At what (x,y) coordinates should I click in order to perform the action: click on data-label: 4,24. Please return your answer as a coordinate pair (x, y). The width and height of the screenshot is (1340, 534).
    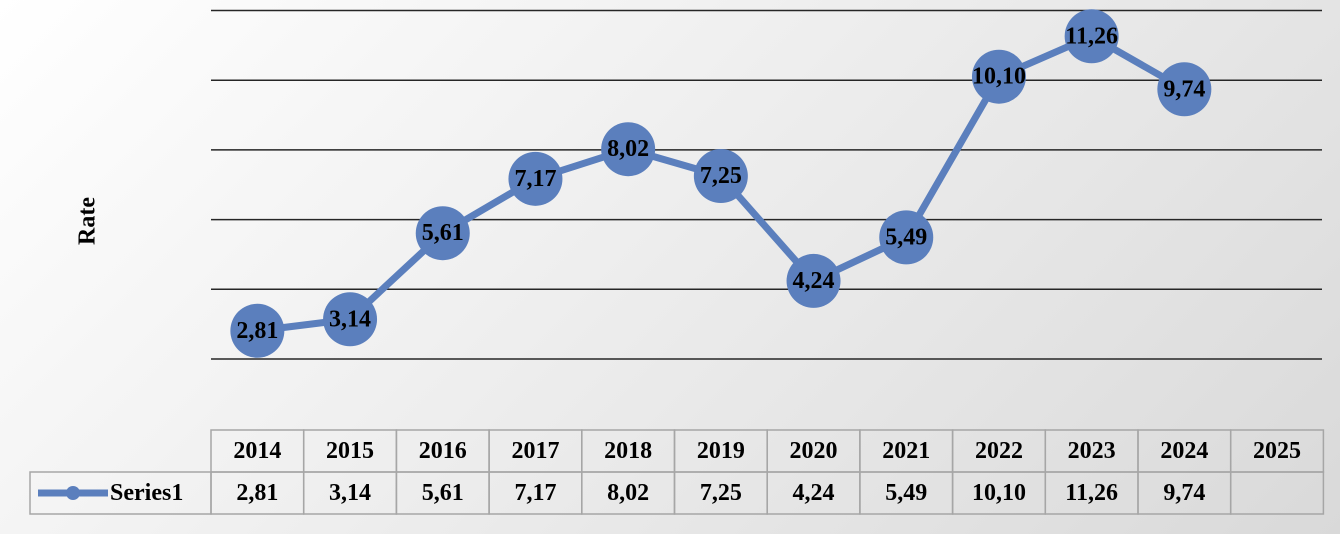
    Looking at the image, I should click on (814, 281).